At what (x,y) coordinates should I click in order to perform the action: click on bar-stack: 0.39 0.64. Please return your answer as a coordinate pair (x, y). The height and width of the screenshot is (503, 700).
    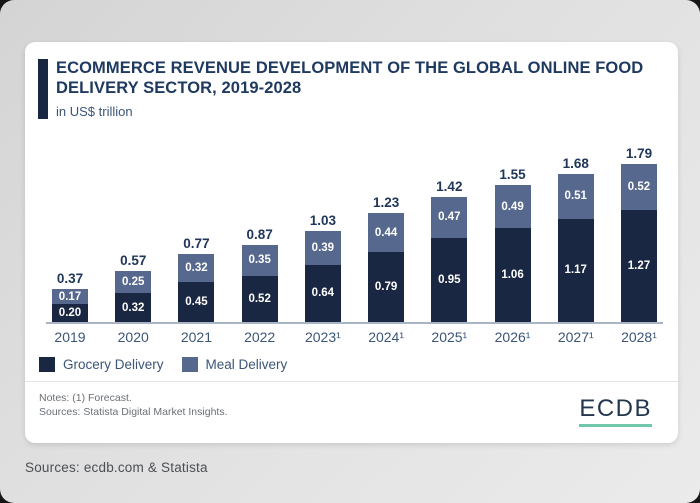
    Looking at the image, I should click on (322, 276).